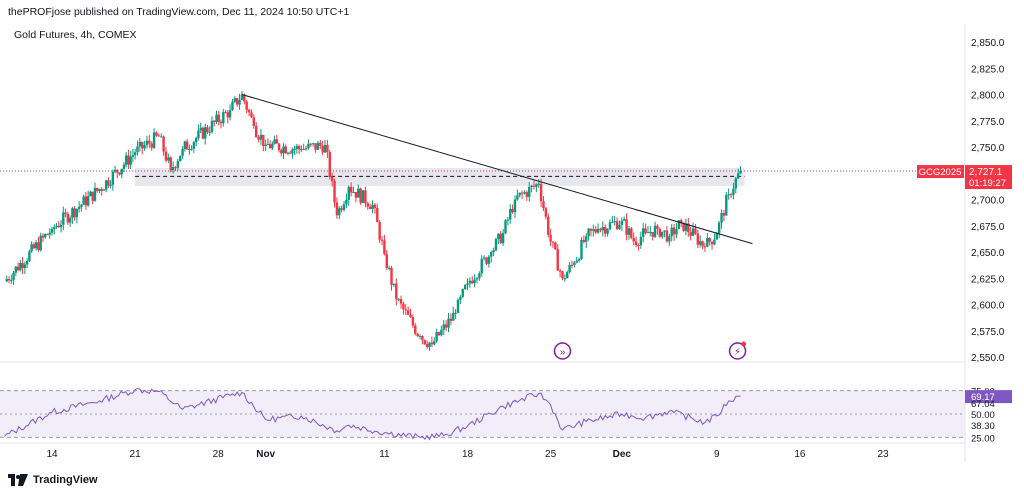 The image size is (1024, 493). I want to click on rsi-plot, so click(482, 414).